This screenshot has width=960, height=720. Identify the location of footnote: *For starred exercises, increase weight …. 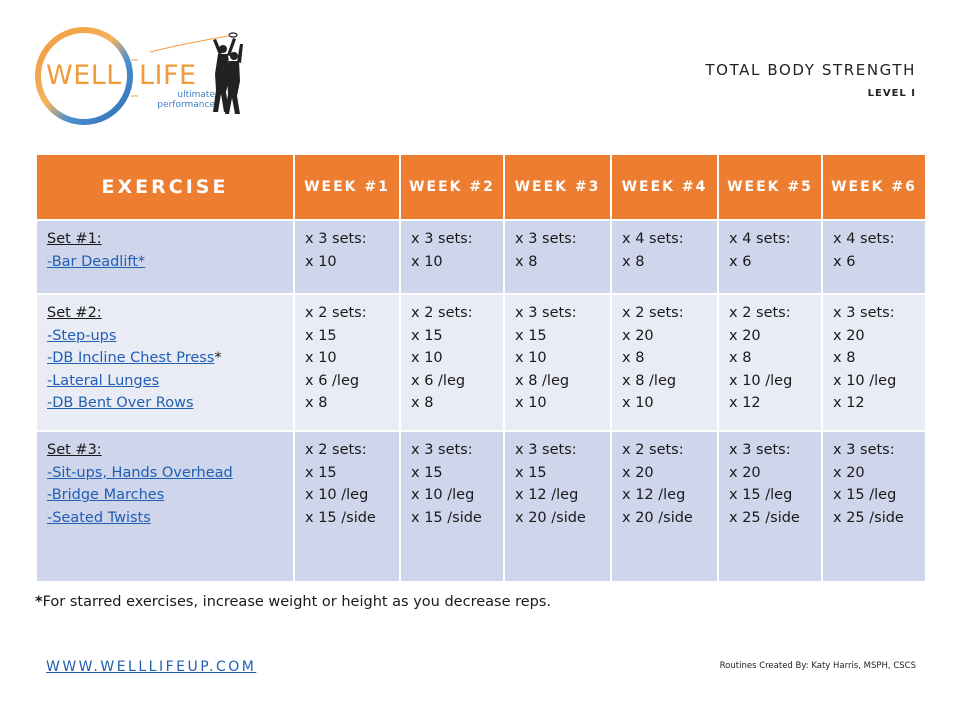
(293, 602).